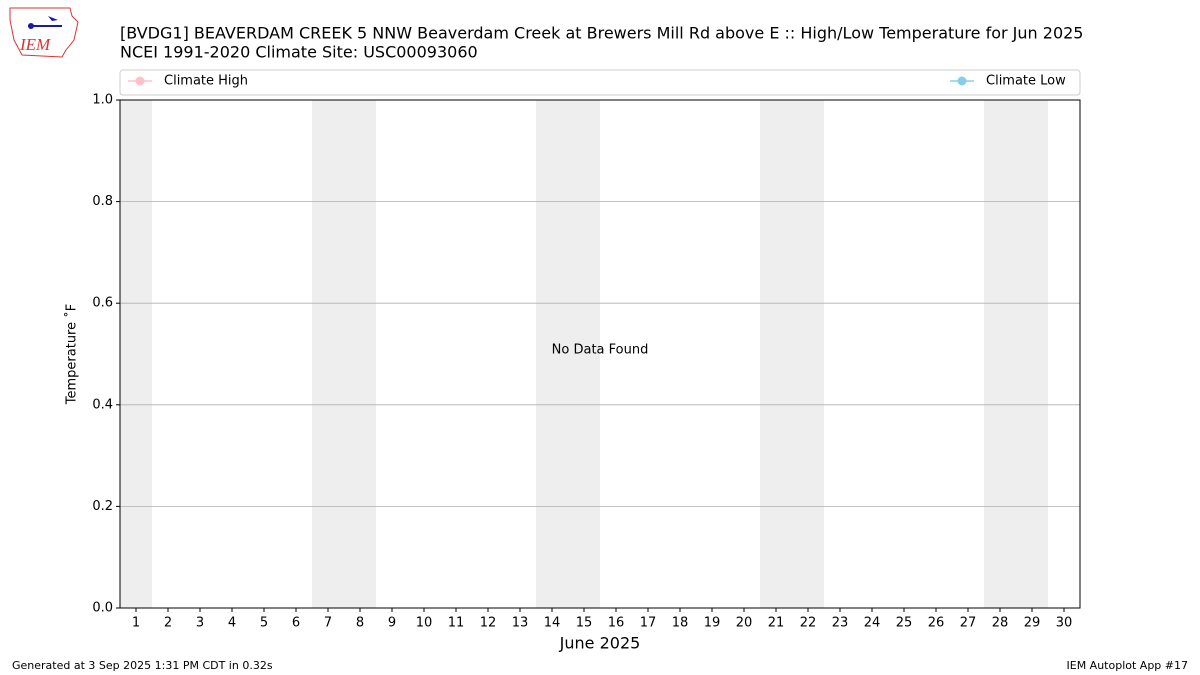  I want to click on legend-label: Climate Low, so click(1026, 81).